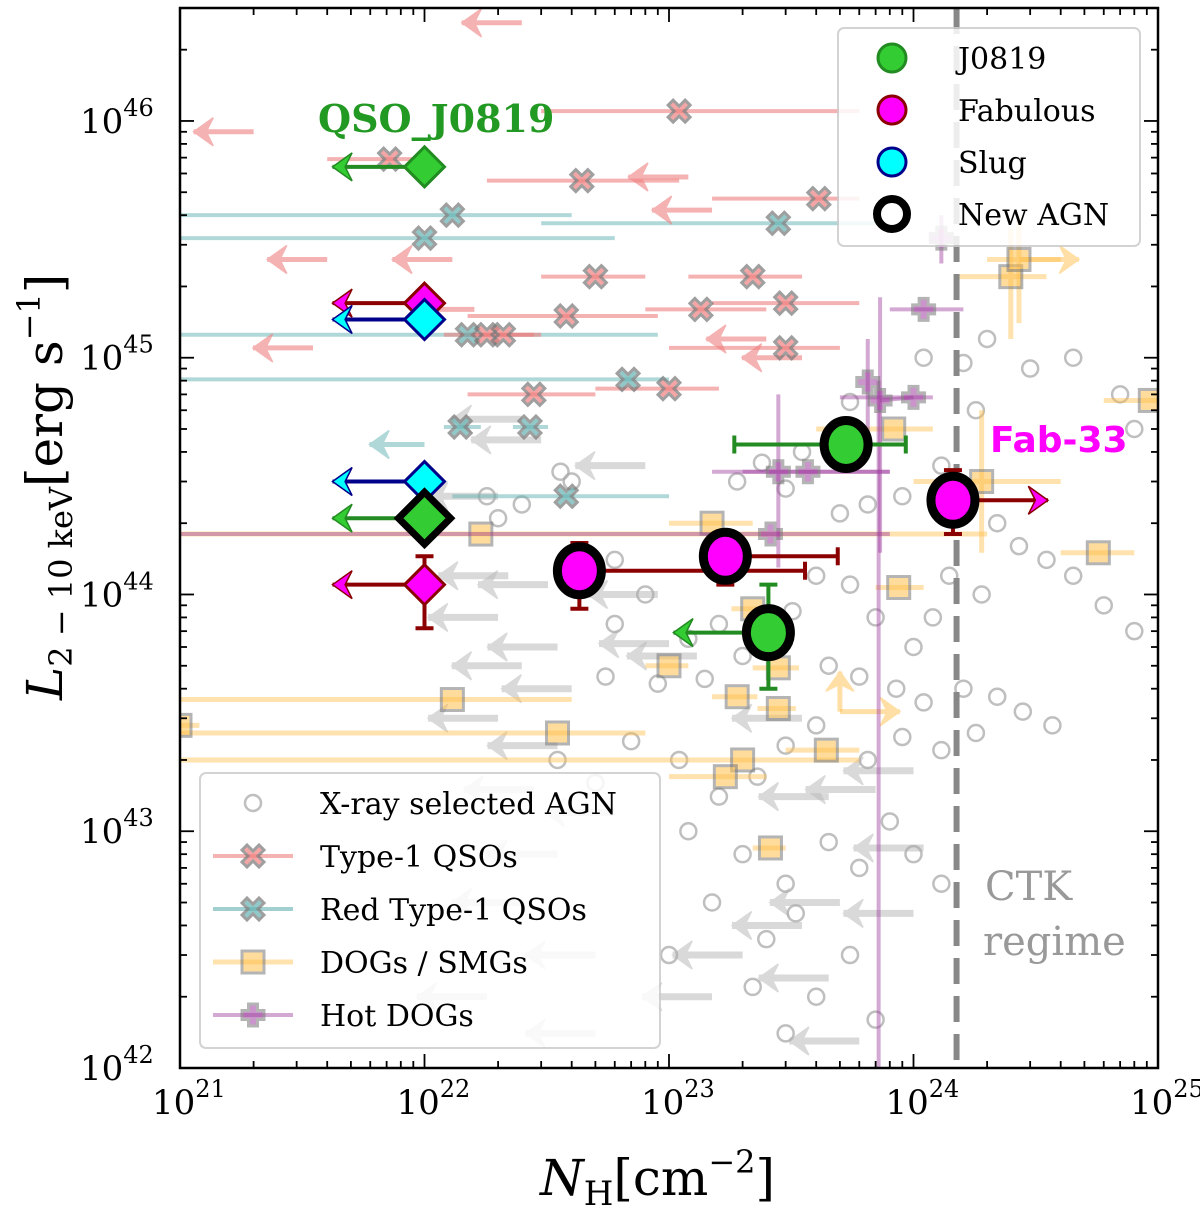  I want to click on legend-label: X-ray selected AGN, so click(468, 804).